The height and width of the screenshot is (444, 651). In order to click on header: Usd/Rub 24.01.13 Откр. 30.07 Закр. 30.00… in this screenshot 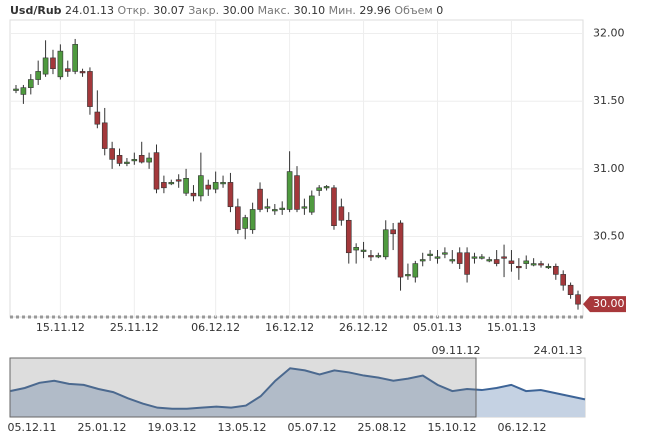, I will do `click(226, 10)`.